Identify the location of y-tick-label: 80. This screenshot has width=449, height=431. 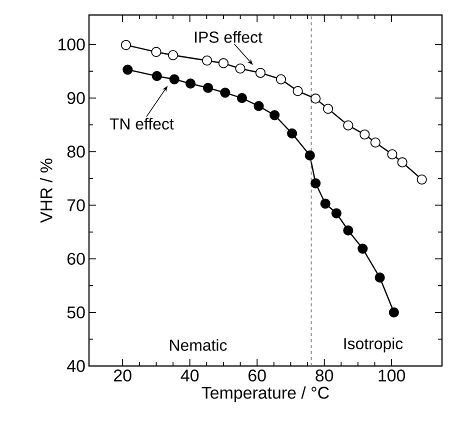
(76, 152).